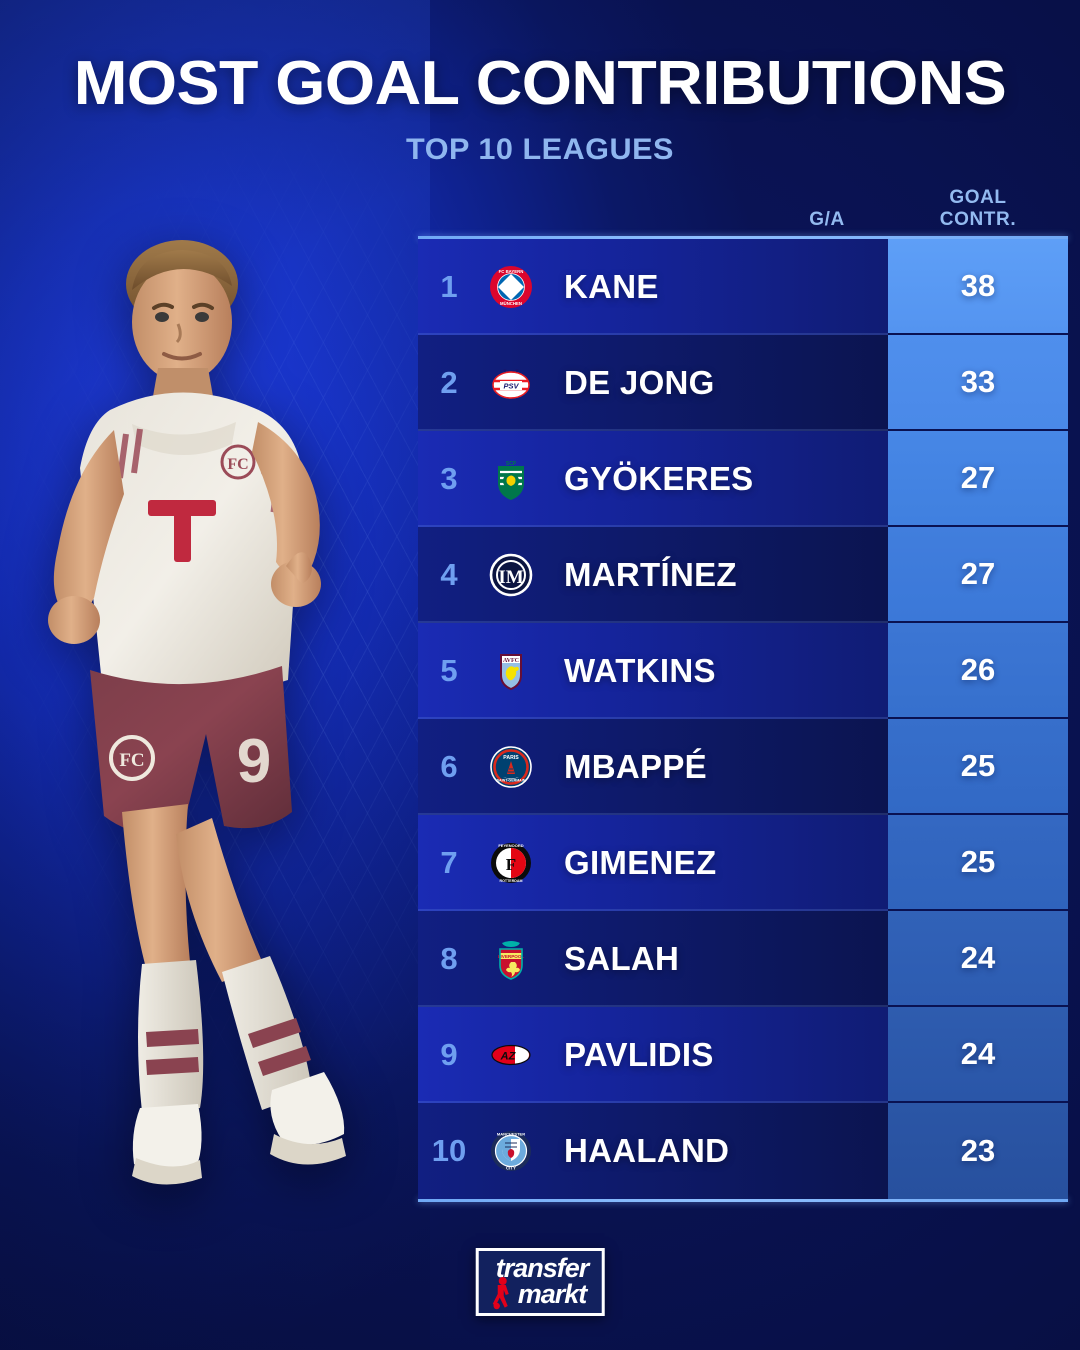 The width and height of the screenshot is (1080, 1350). Describe the element at coordinates (511, 479) in the screenshot. I see `sporting-cp-crest: SCP` at that location.